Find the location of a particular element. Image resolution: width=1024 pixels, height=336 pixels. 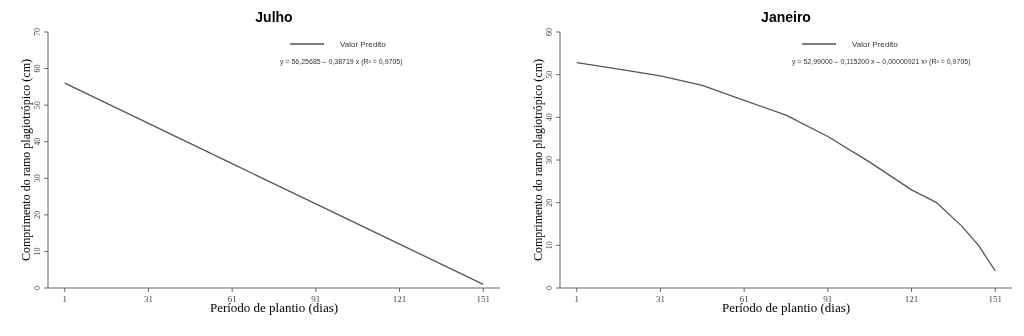

y-tick-label: 70 is located at coordinates (37, 32).